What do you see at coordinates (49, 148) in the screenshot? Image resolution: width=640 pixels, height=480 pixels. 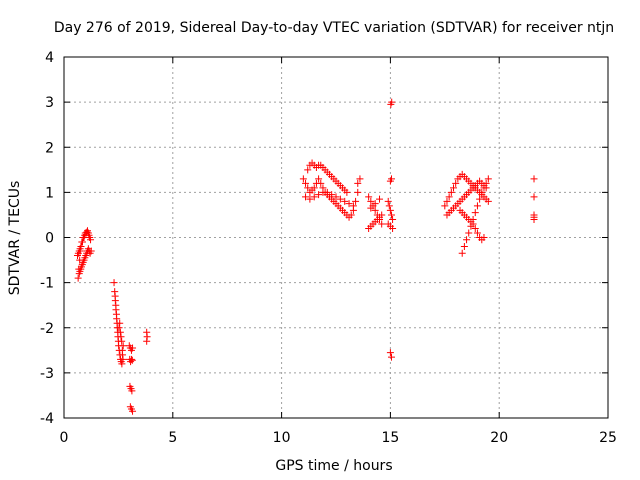 I see `y-tick-label: 2` at bounding box center [49, 148].